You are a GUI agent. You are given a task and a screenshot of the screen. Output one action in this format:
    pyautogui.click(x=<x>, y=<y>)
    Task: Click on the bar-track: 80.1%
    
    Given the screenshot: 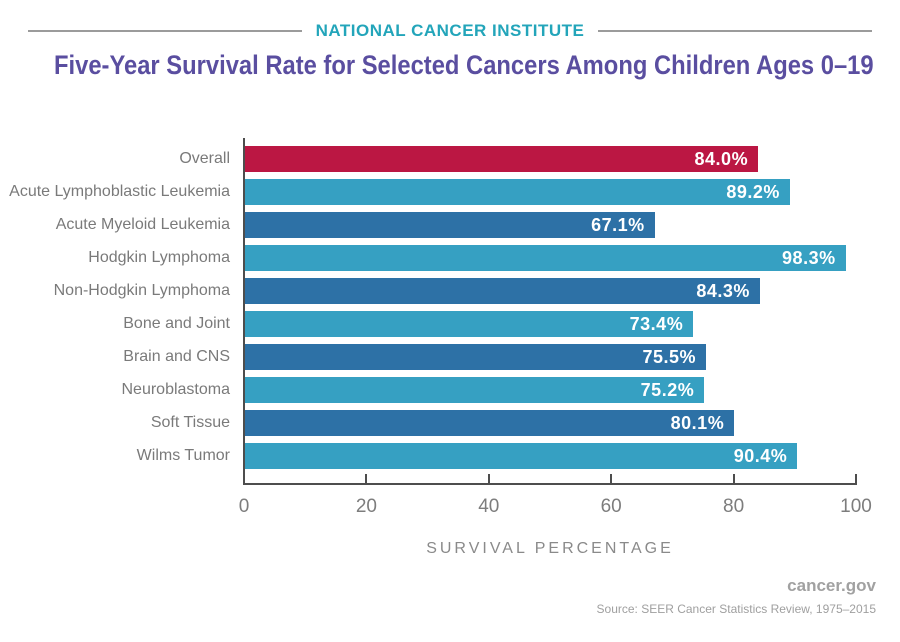 What is the action you would take?
    pyautogui.click(x=550, y=423)
    